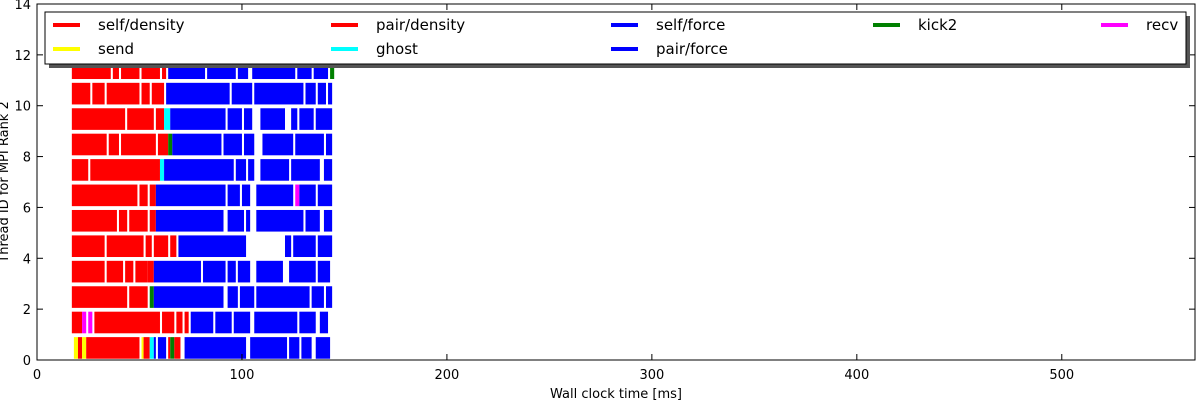  I want to click on x-tick-label: 0, so click(37, 375).